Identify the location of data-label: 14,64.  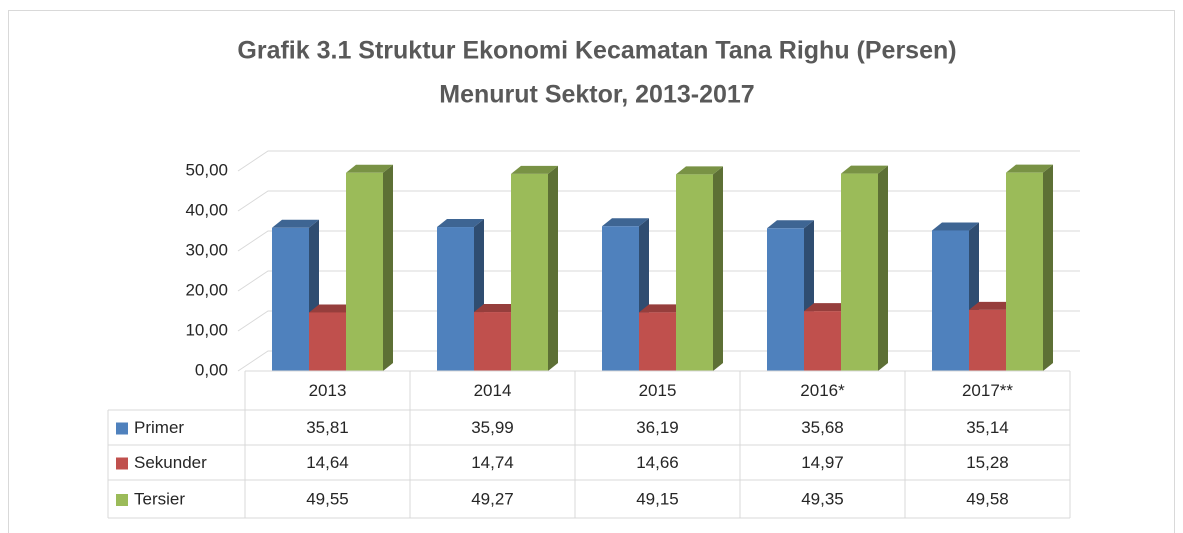
(327, 462).